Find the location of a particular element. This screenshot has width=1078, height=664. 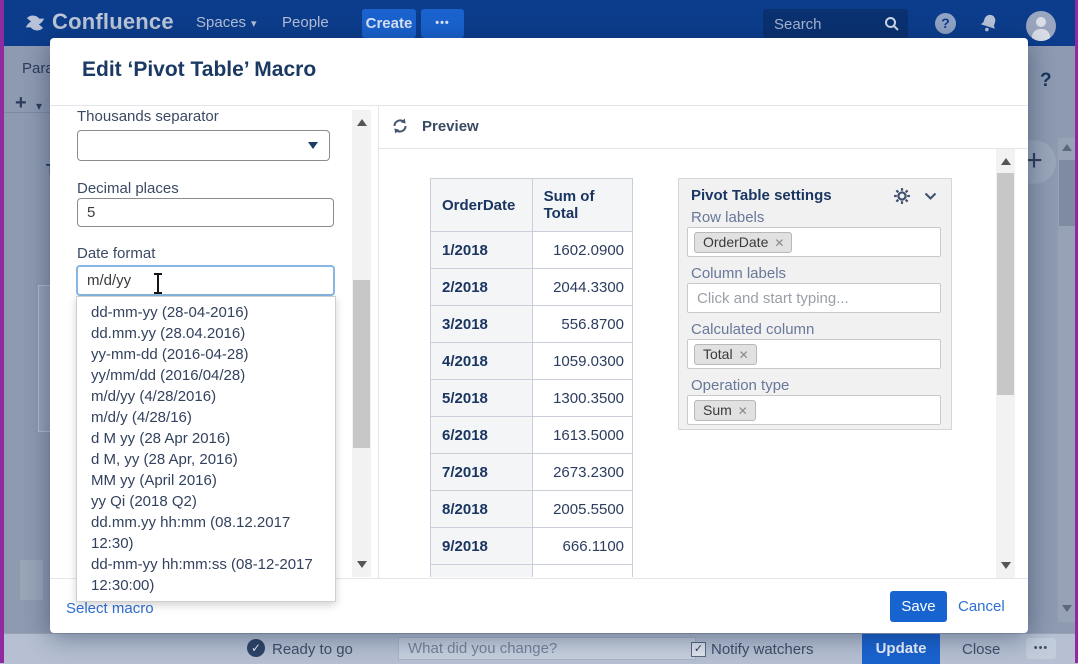

calculated-column-label: Calculated column is located at coordinates (753, 329).